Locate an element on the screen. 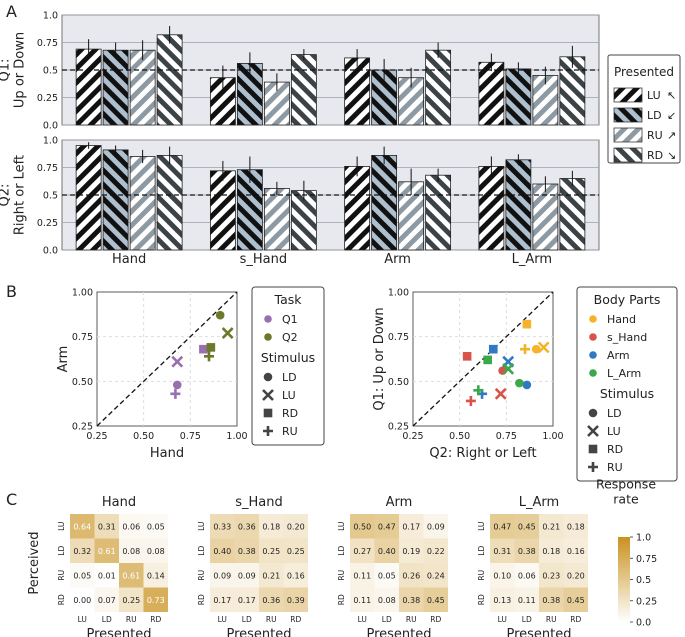 The image size is (685, 637). y-axis-label-line: Right or Left is located at coordinates (20, 195).